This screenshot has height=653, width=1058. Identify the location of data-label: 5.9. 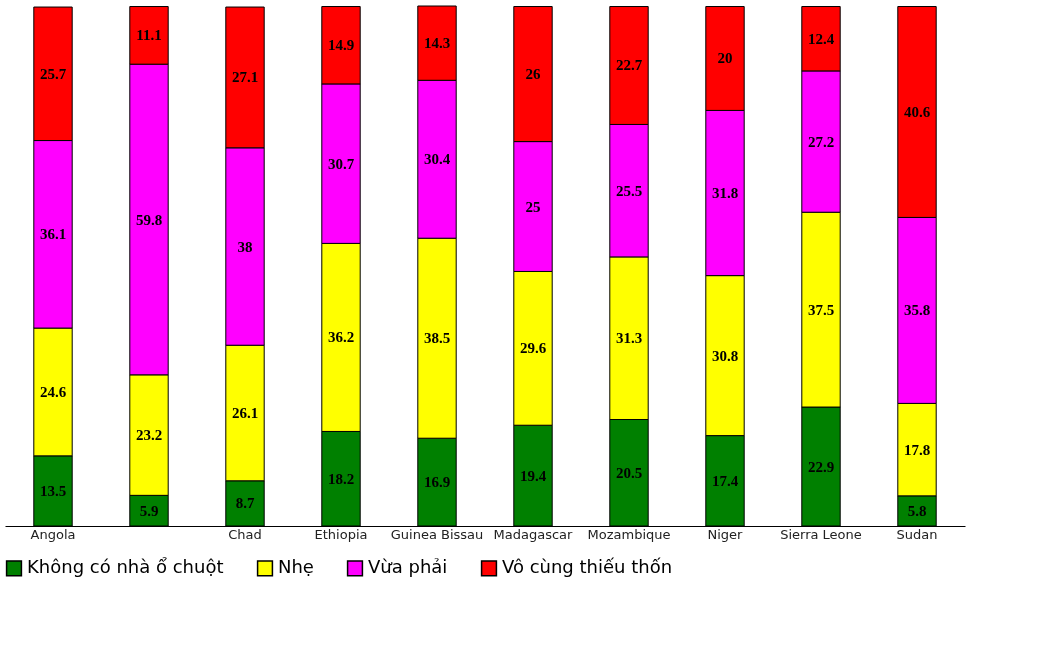
(149, 510).